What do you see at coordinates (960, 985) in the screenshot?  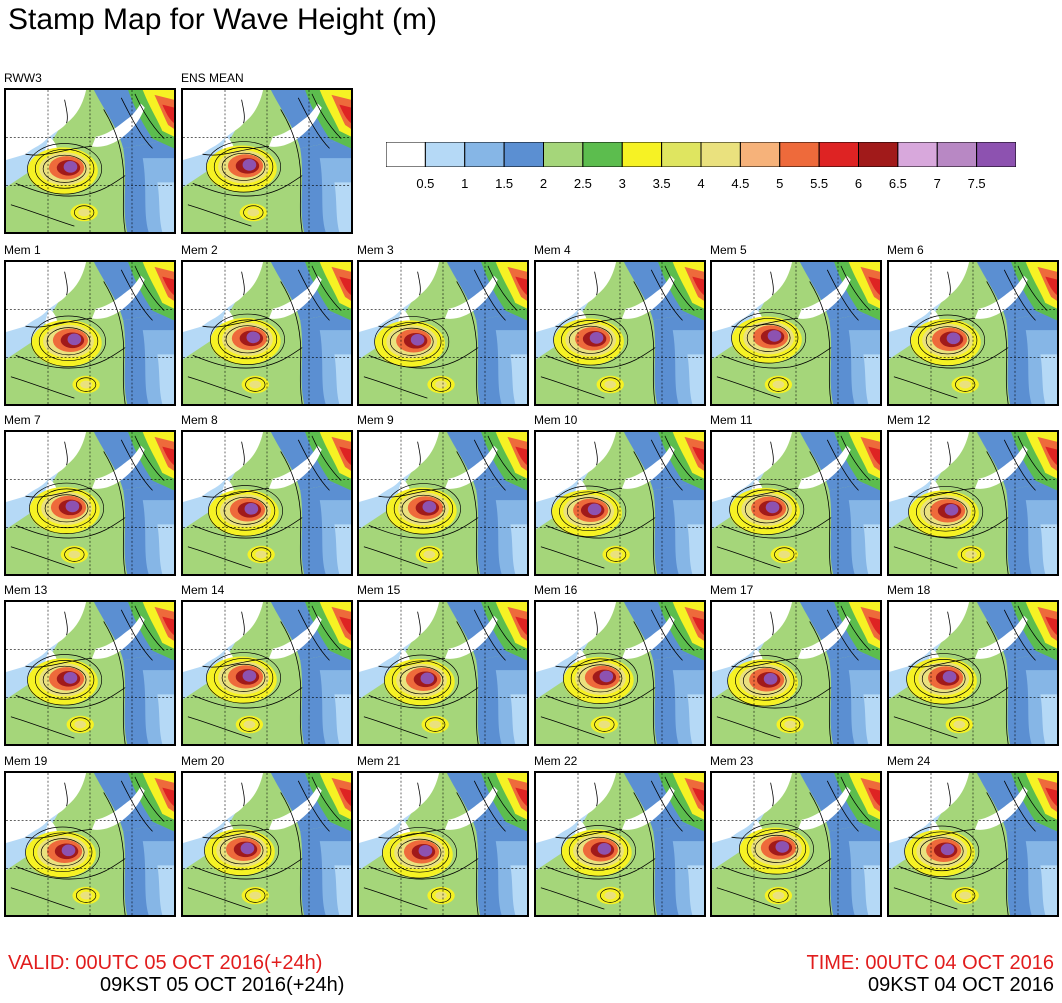 I see `time-kst: 09KST 04 OCT 2016` at bounding box center [960, 985].